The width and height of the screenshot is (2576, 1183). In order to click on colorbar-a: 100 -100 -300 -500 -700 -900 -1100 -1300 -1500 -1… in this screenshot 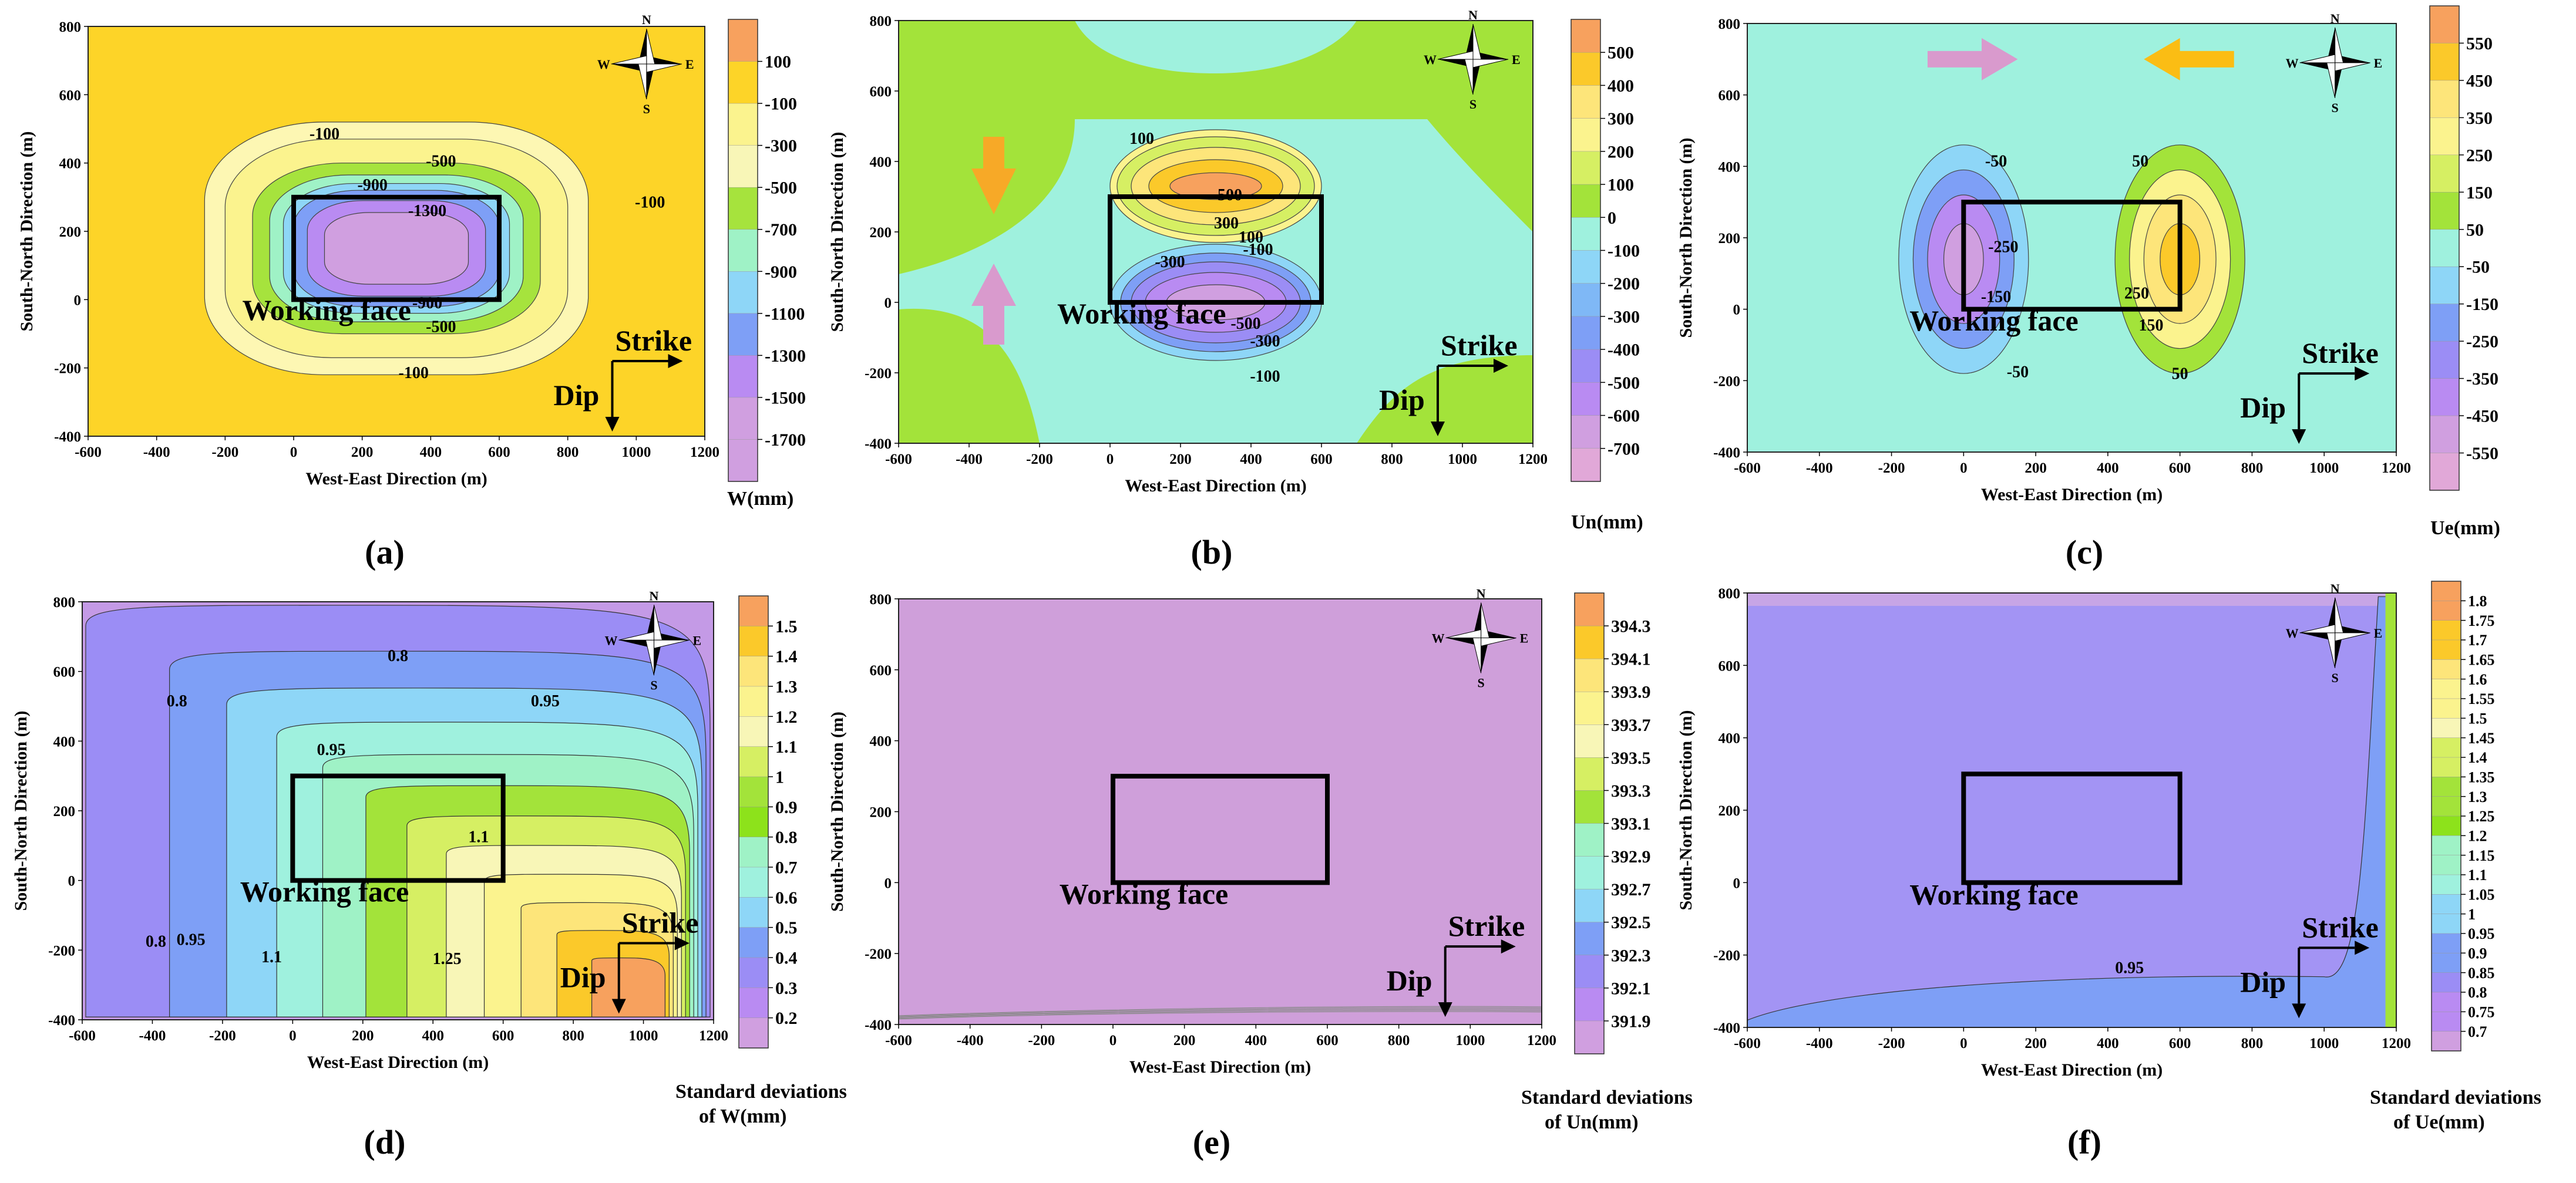, I will do `click(766, 264)`.